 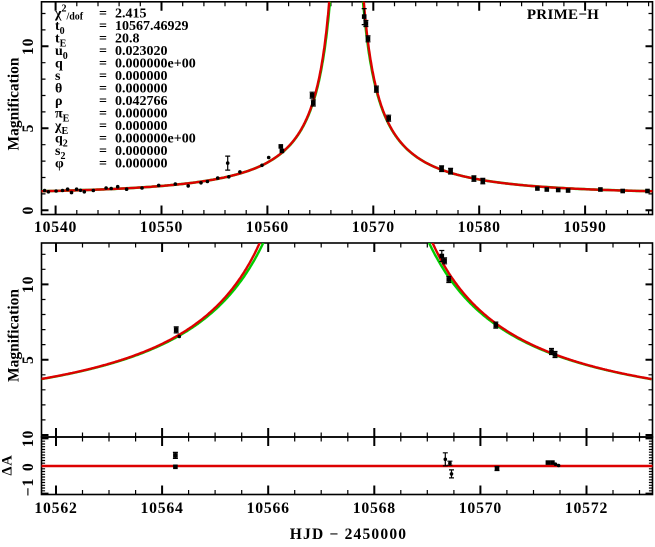 What do you see at coordinates (141, 51) in the screenshot?
I see `svg-text: 0.023020` at bounding box center [141, 51].